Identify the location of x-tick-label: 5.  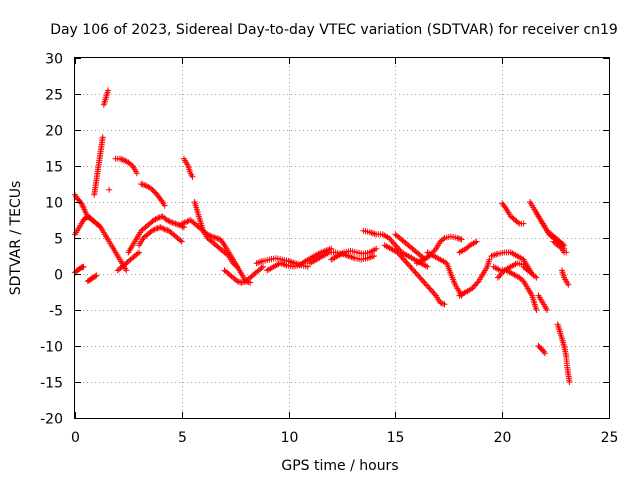
(182, 438).